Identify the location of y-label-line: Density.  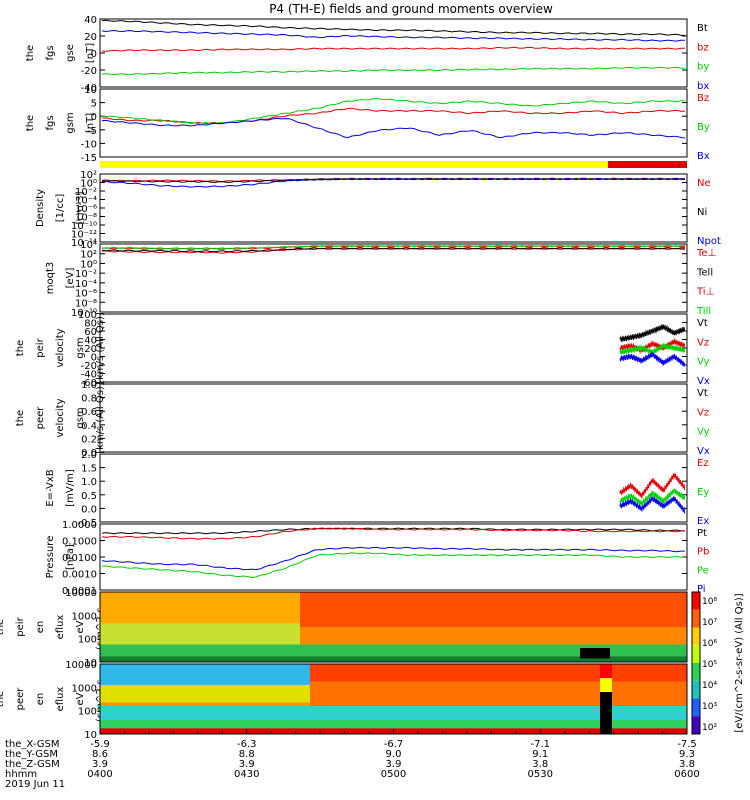
(40, 208).